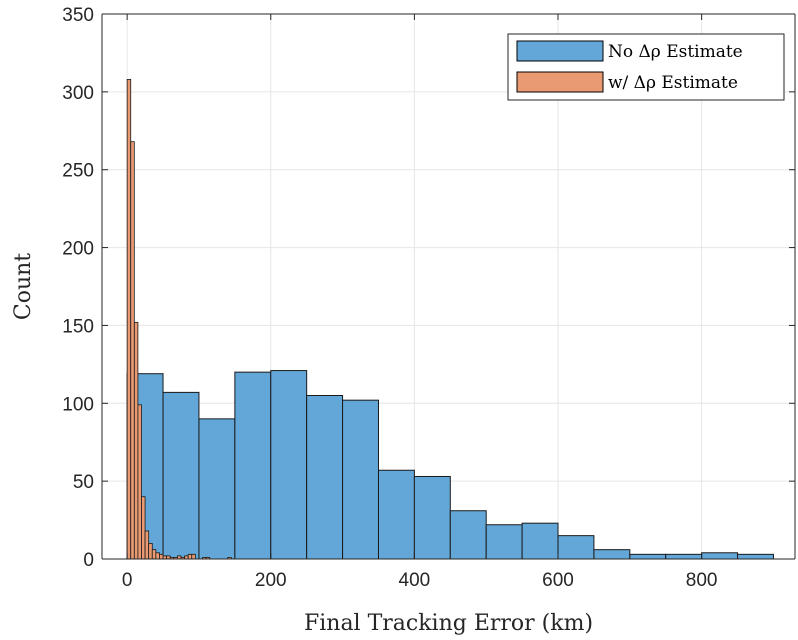  I want to click on y-axis-label: Count, so click(23, 286).